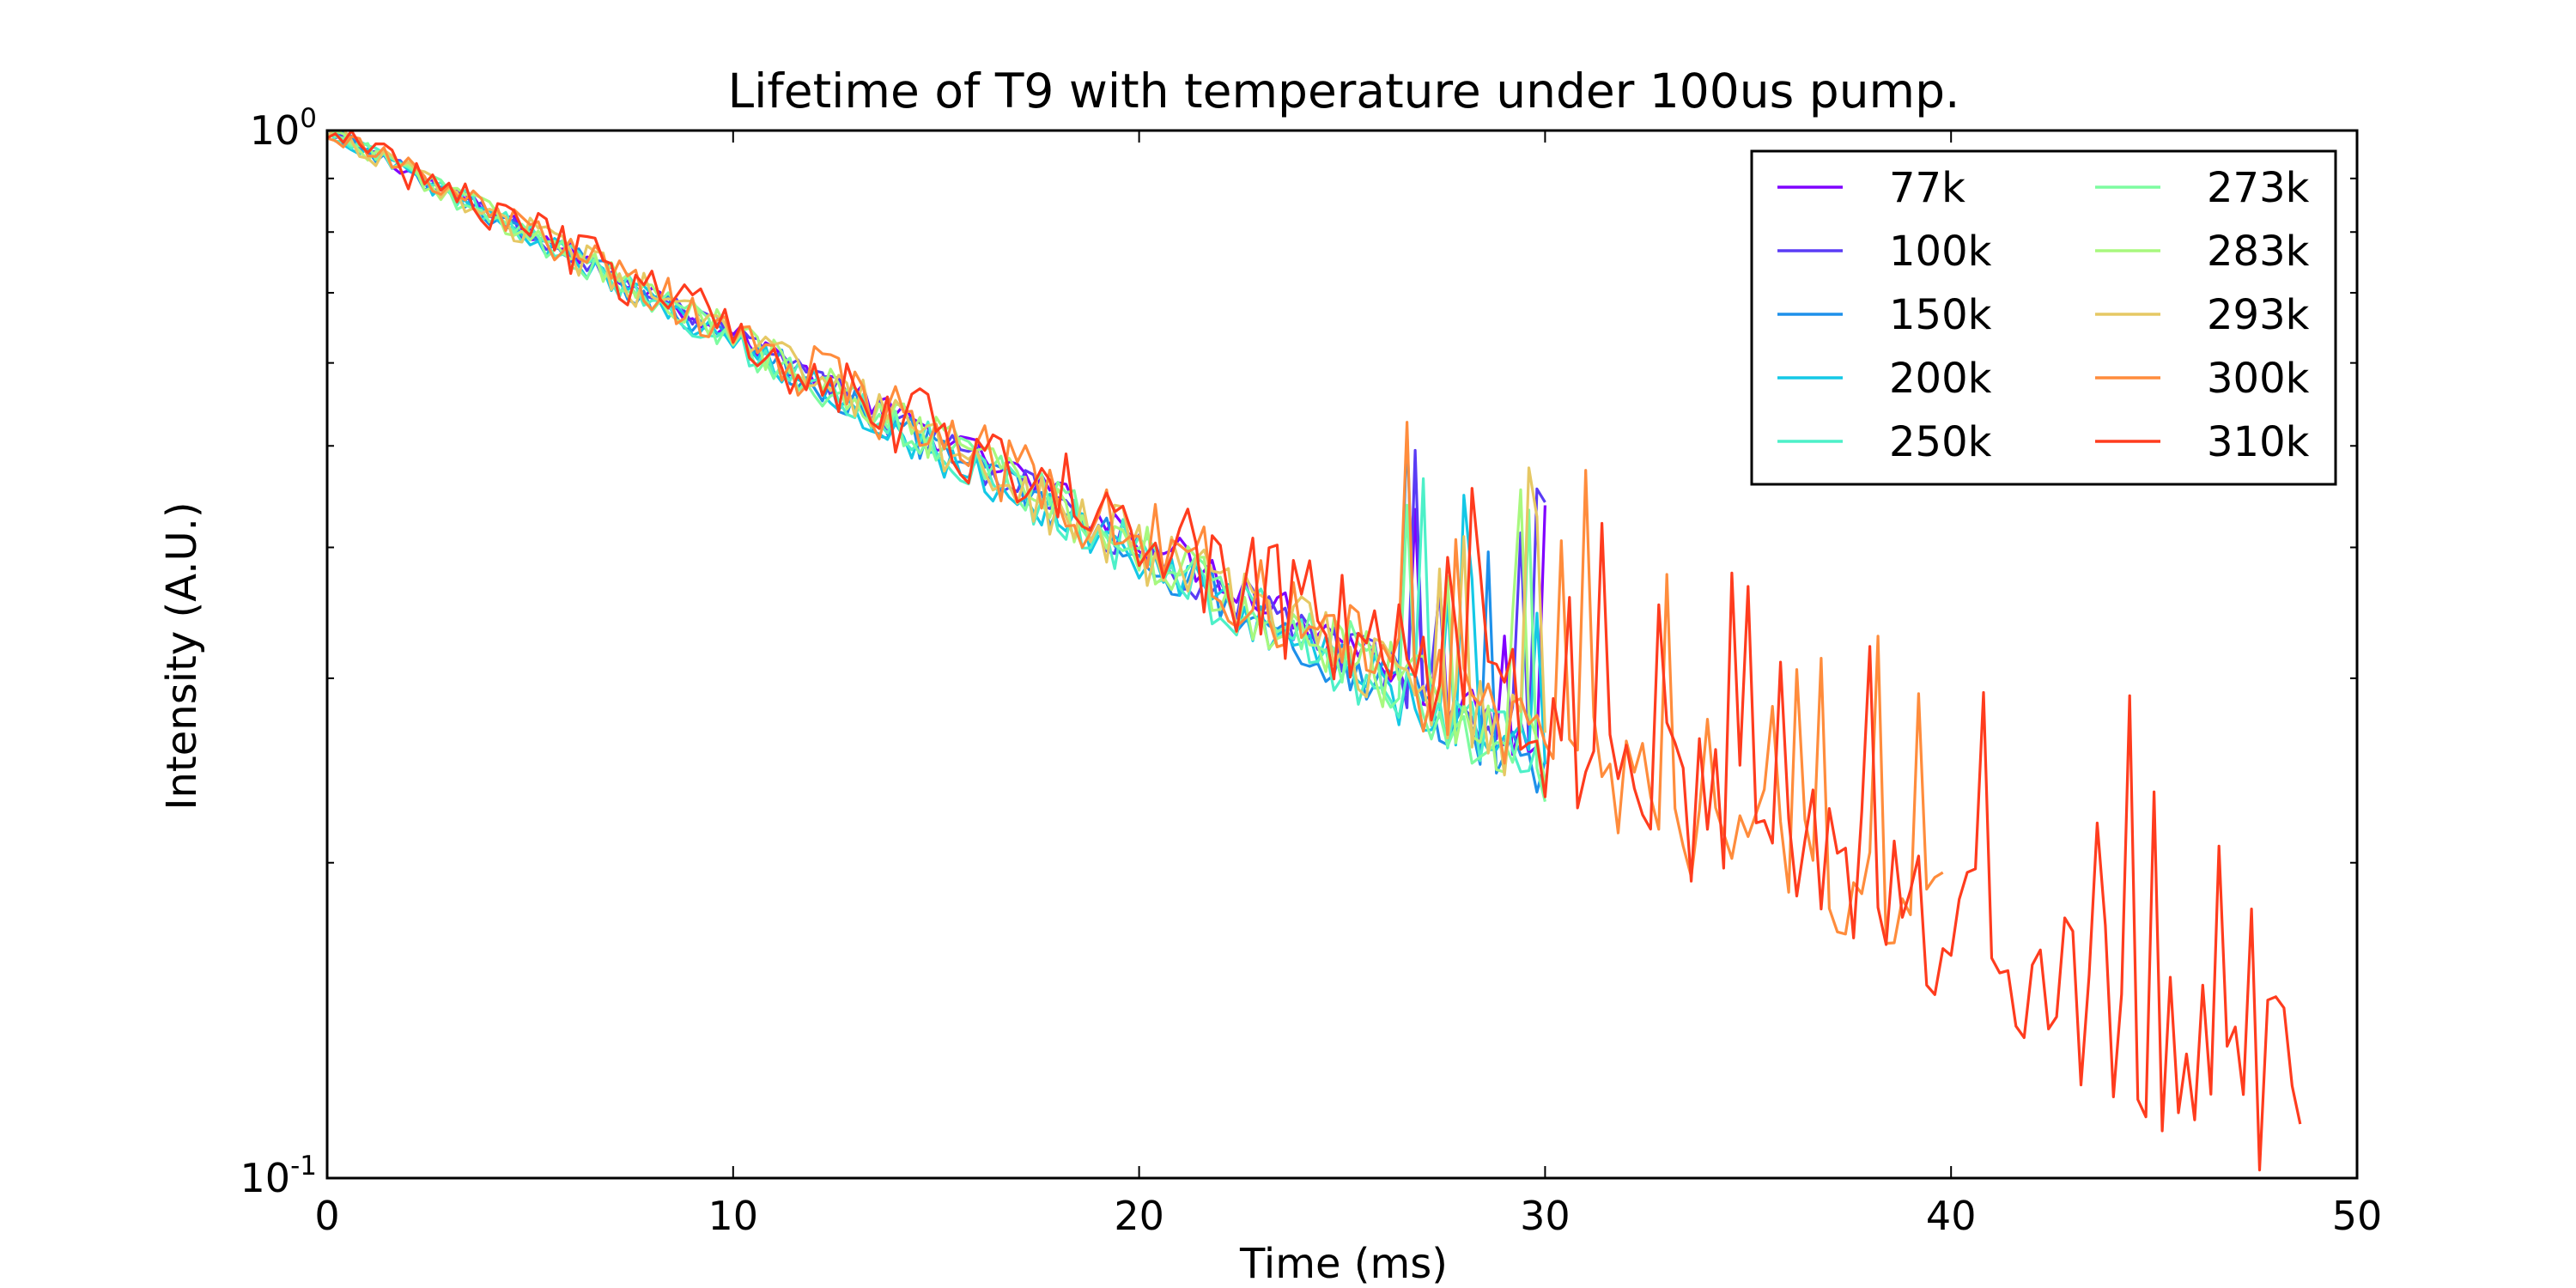 This screenshot has height=1288, width=2576. I want to click on x-tick-label: 50, so click(2357, 1216).